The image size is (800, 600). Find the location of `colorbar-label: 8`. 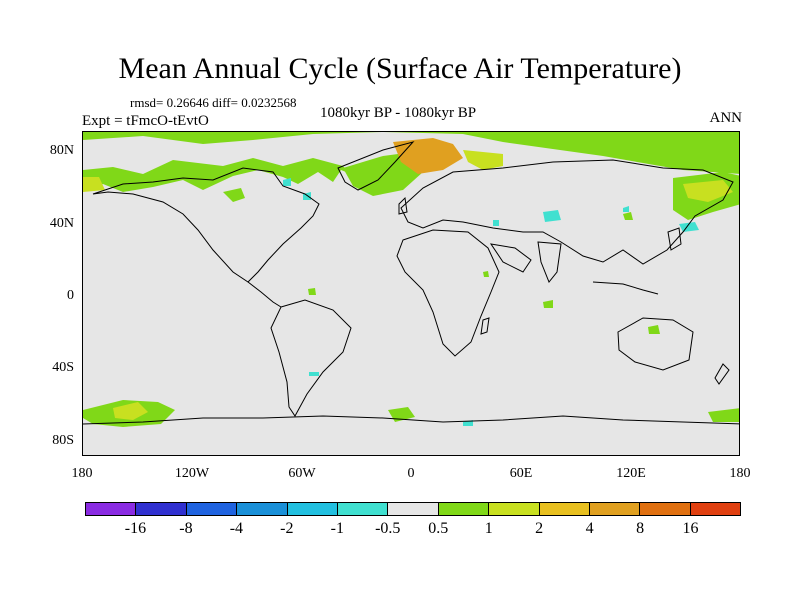

colorbar-label: 8 is located at coordinates (640, 528).